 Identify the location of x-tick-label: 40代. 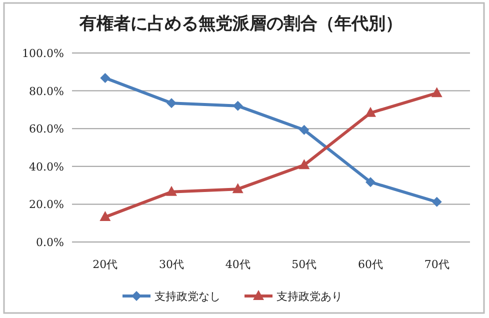
(237, 264).